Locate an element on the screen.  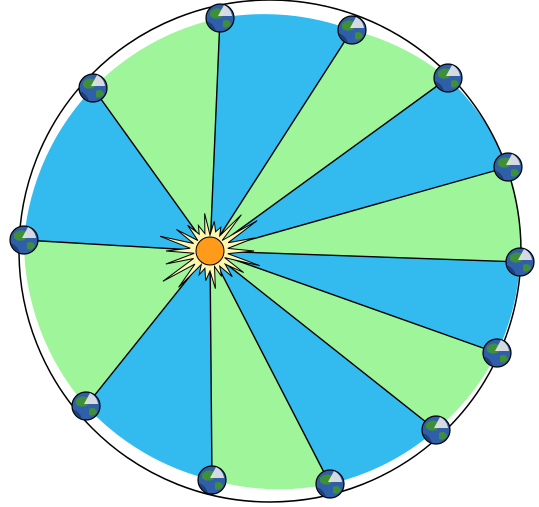
sun-icon is located at coordinates (210, 251).